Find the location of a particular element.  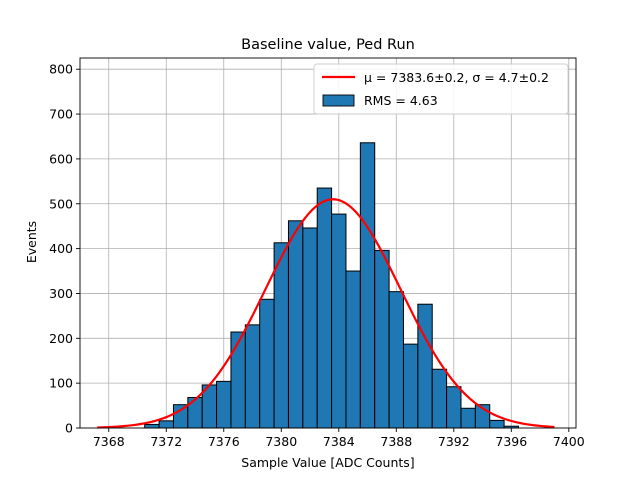

legend-entry-fit: μ = 7383.6±0.2, σ = 4.7±0.2 is located at coordinates (456, 77).